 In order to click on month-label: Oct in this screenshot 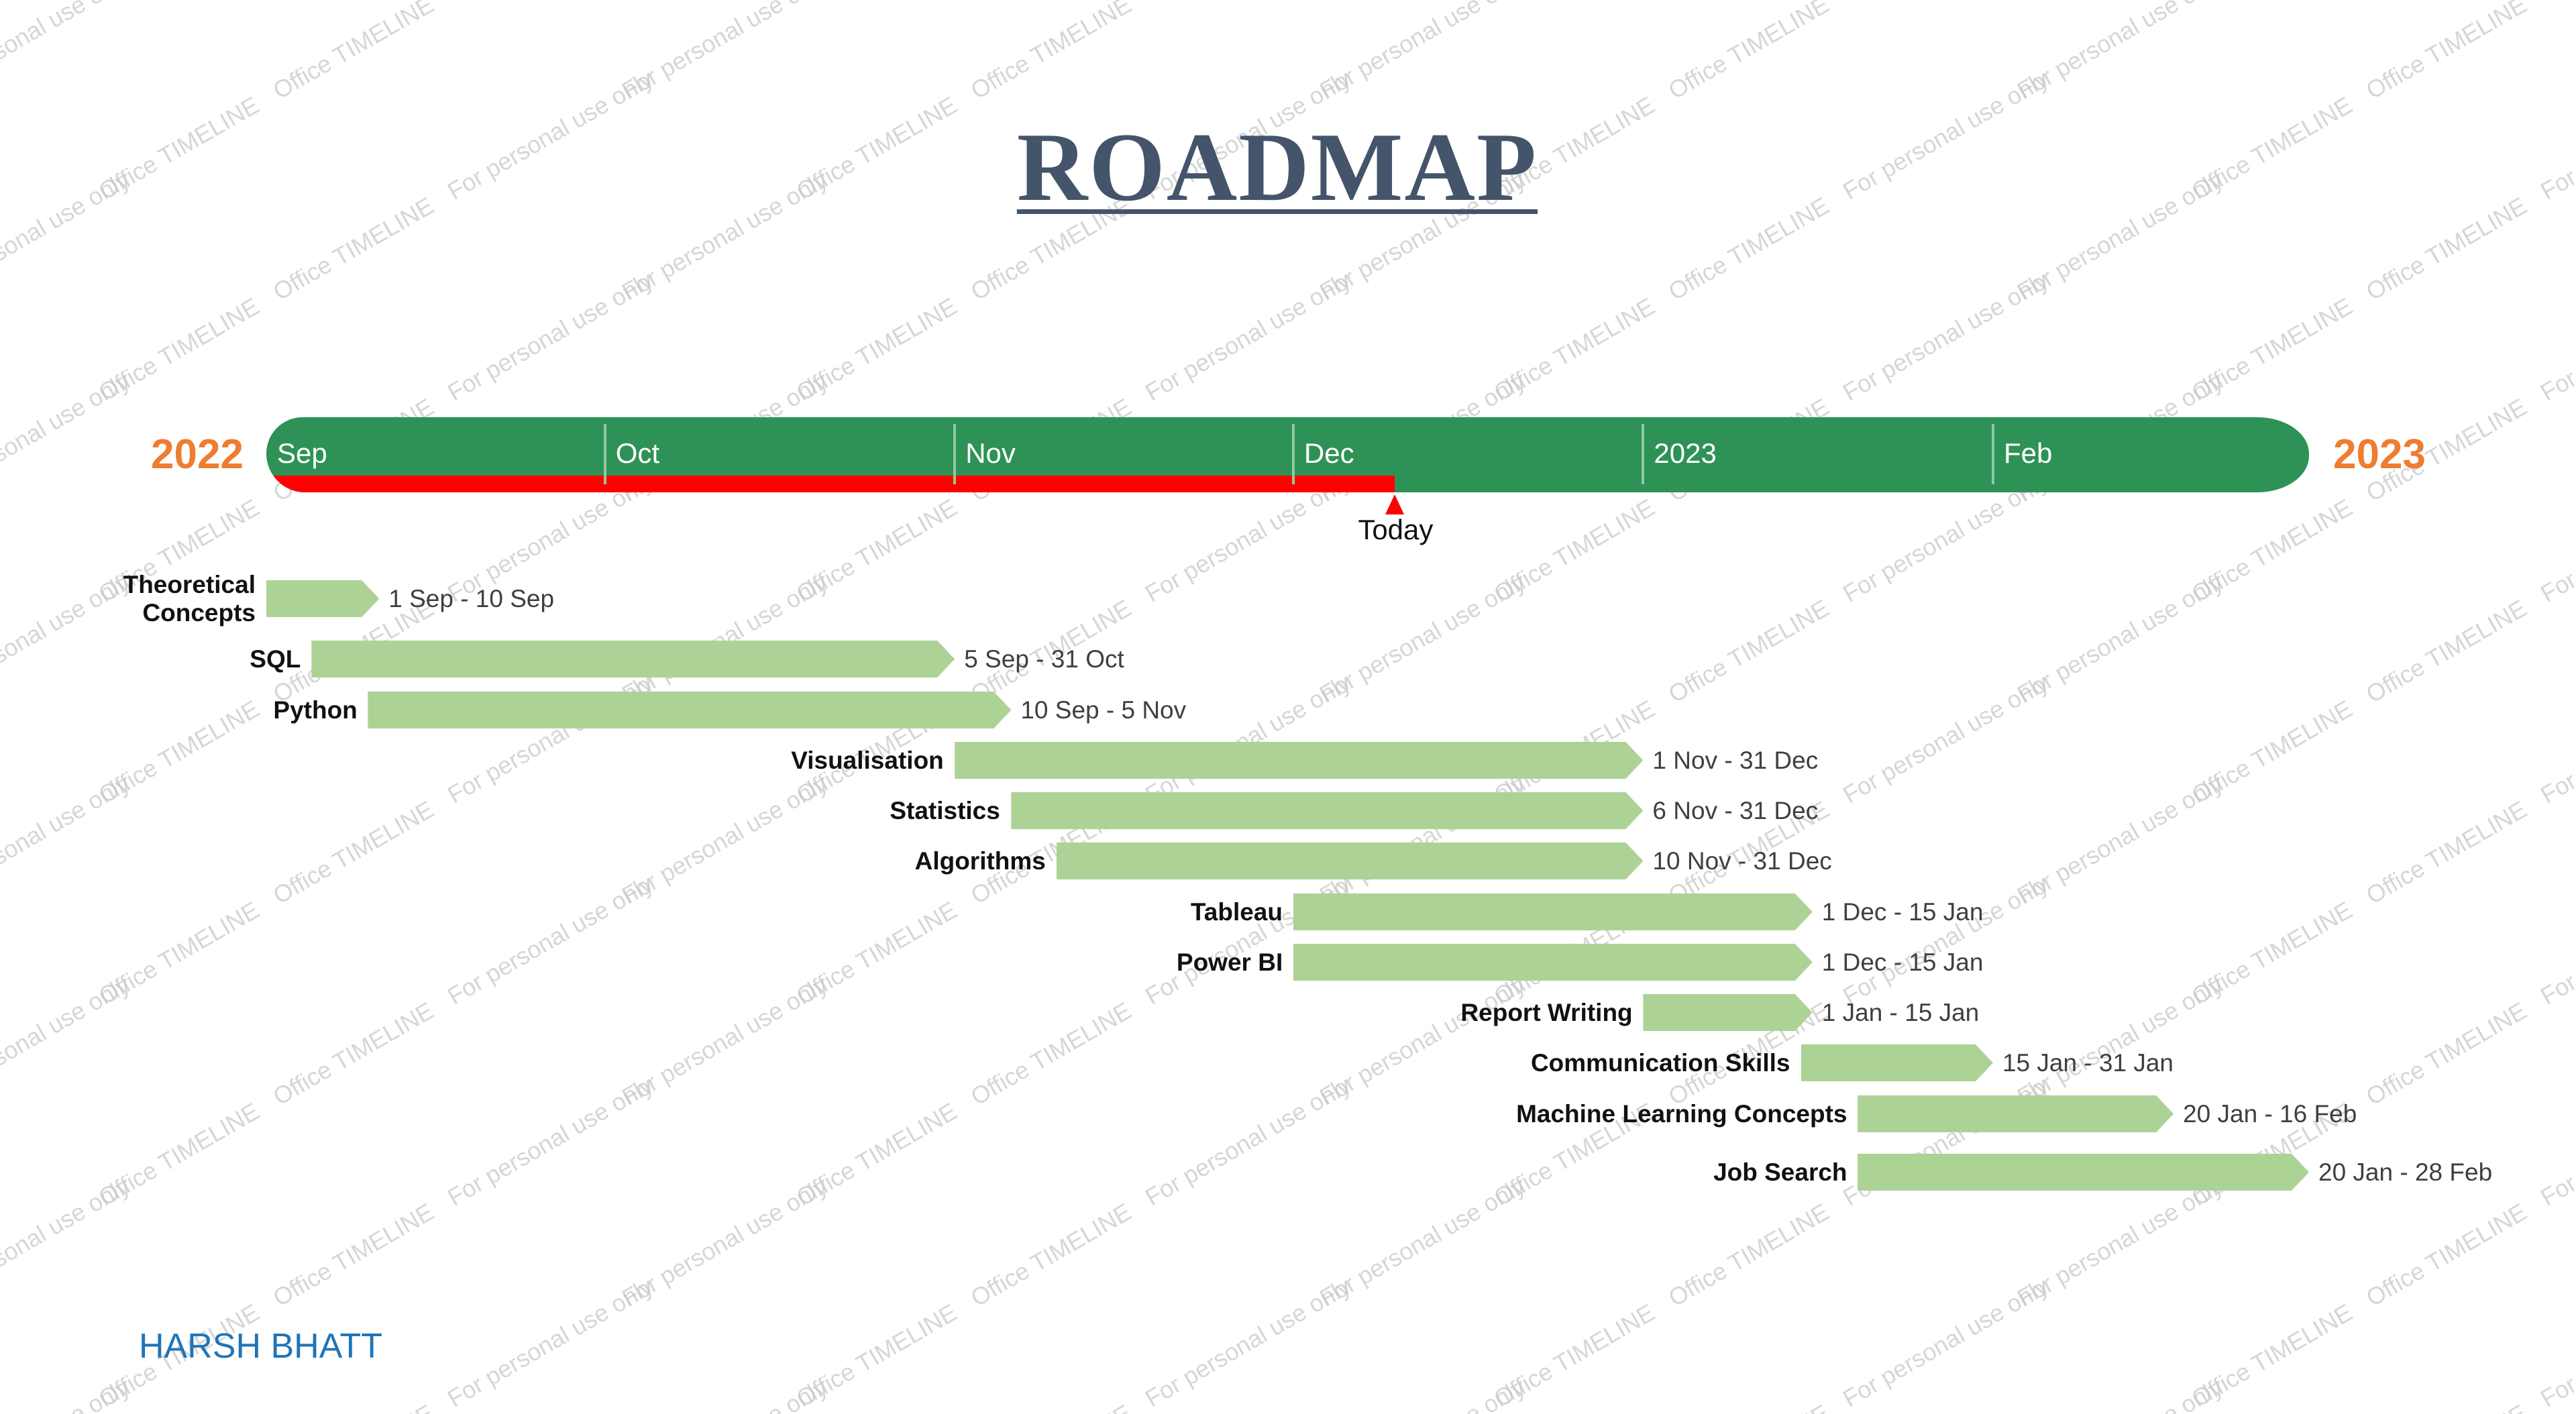, I will do `click(637, 453)`.